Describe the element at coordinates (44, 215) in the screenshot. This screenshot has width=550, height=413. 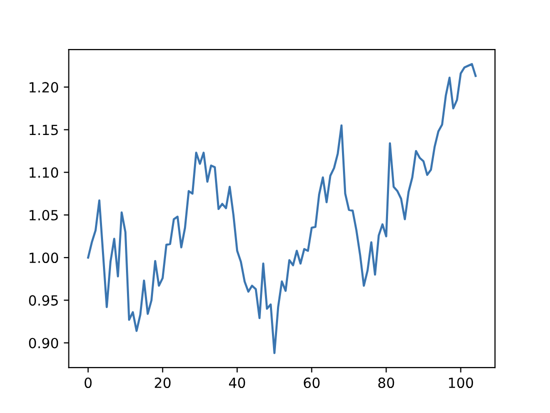
I see `y-tick-label: 1.05` at that location.